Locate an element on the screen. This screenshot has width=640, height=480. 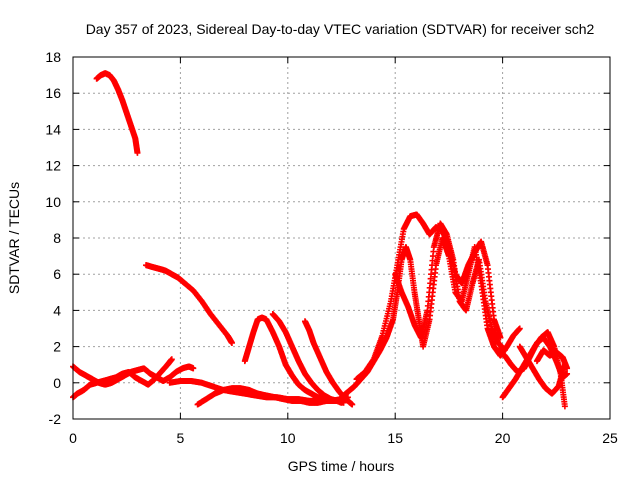
y-tick-label: 2 is located at coordinates (57, 347).